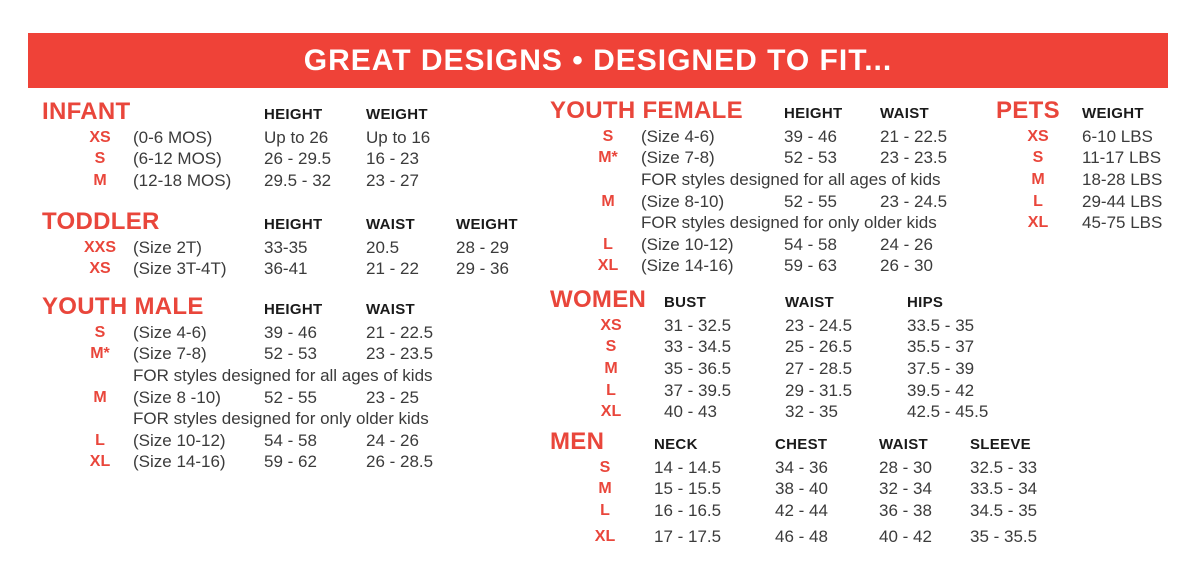 This screenshot has width=1200, height=569. Describe the element at coordinates (398, 137) in the screenshot. I see `measure-value: Up to 16` at that location.